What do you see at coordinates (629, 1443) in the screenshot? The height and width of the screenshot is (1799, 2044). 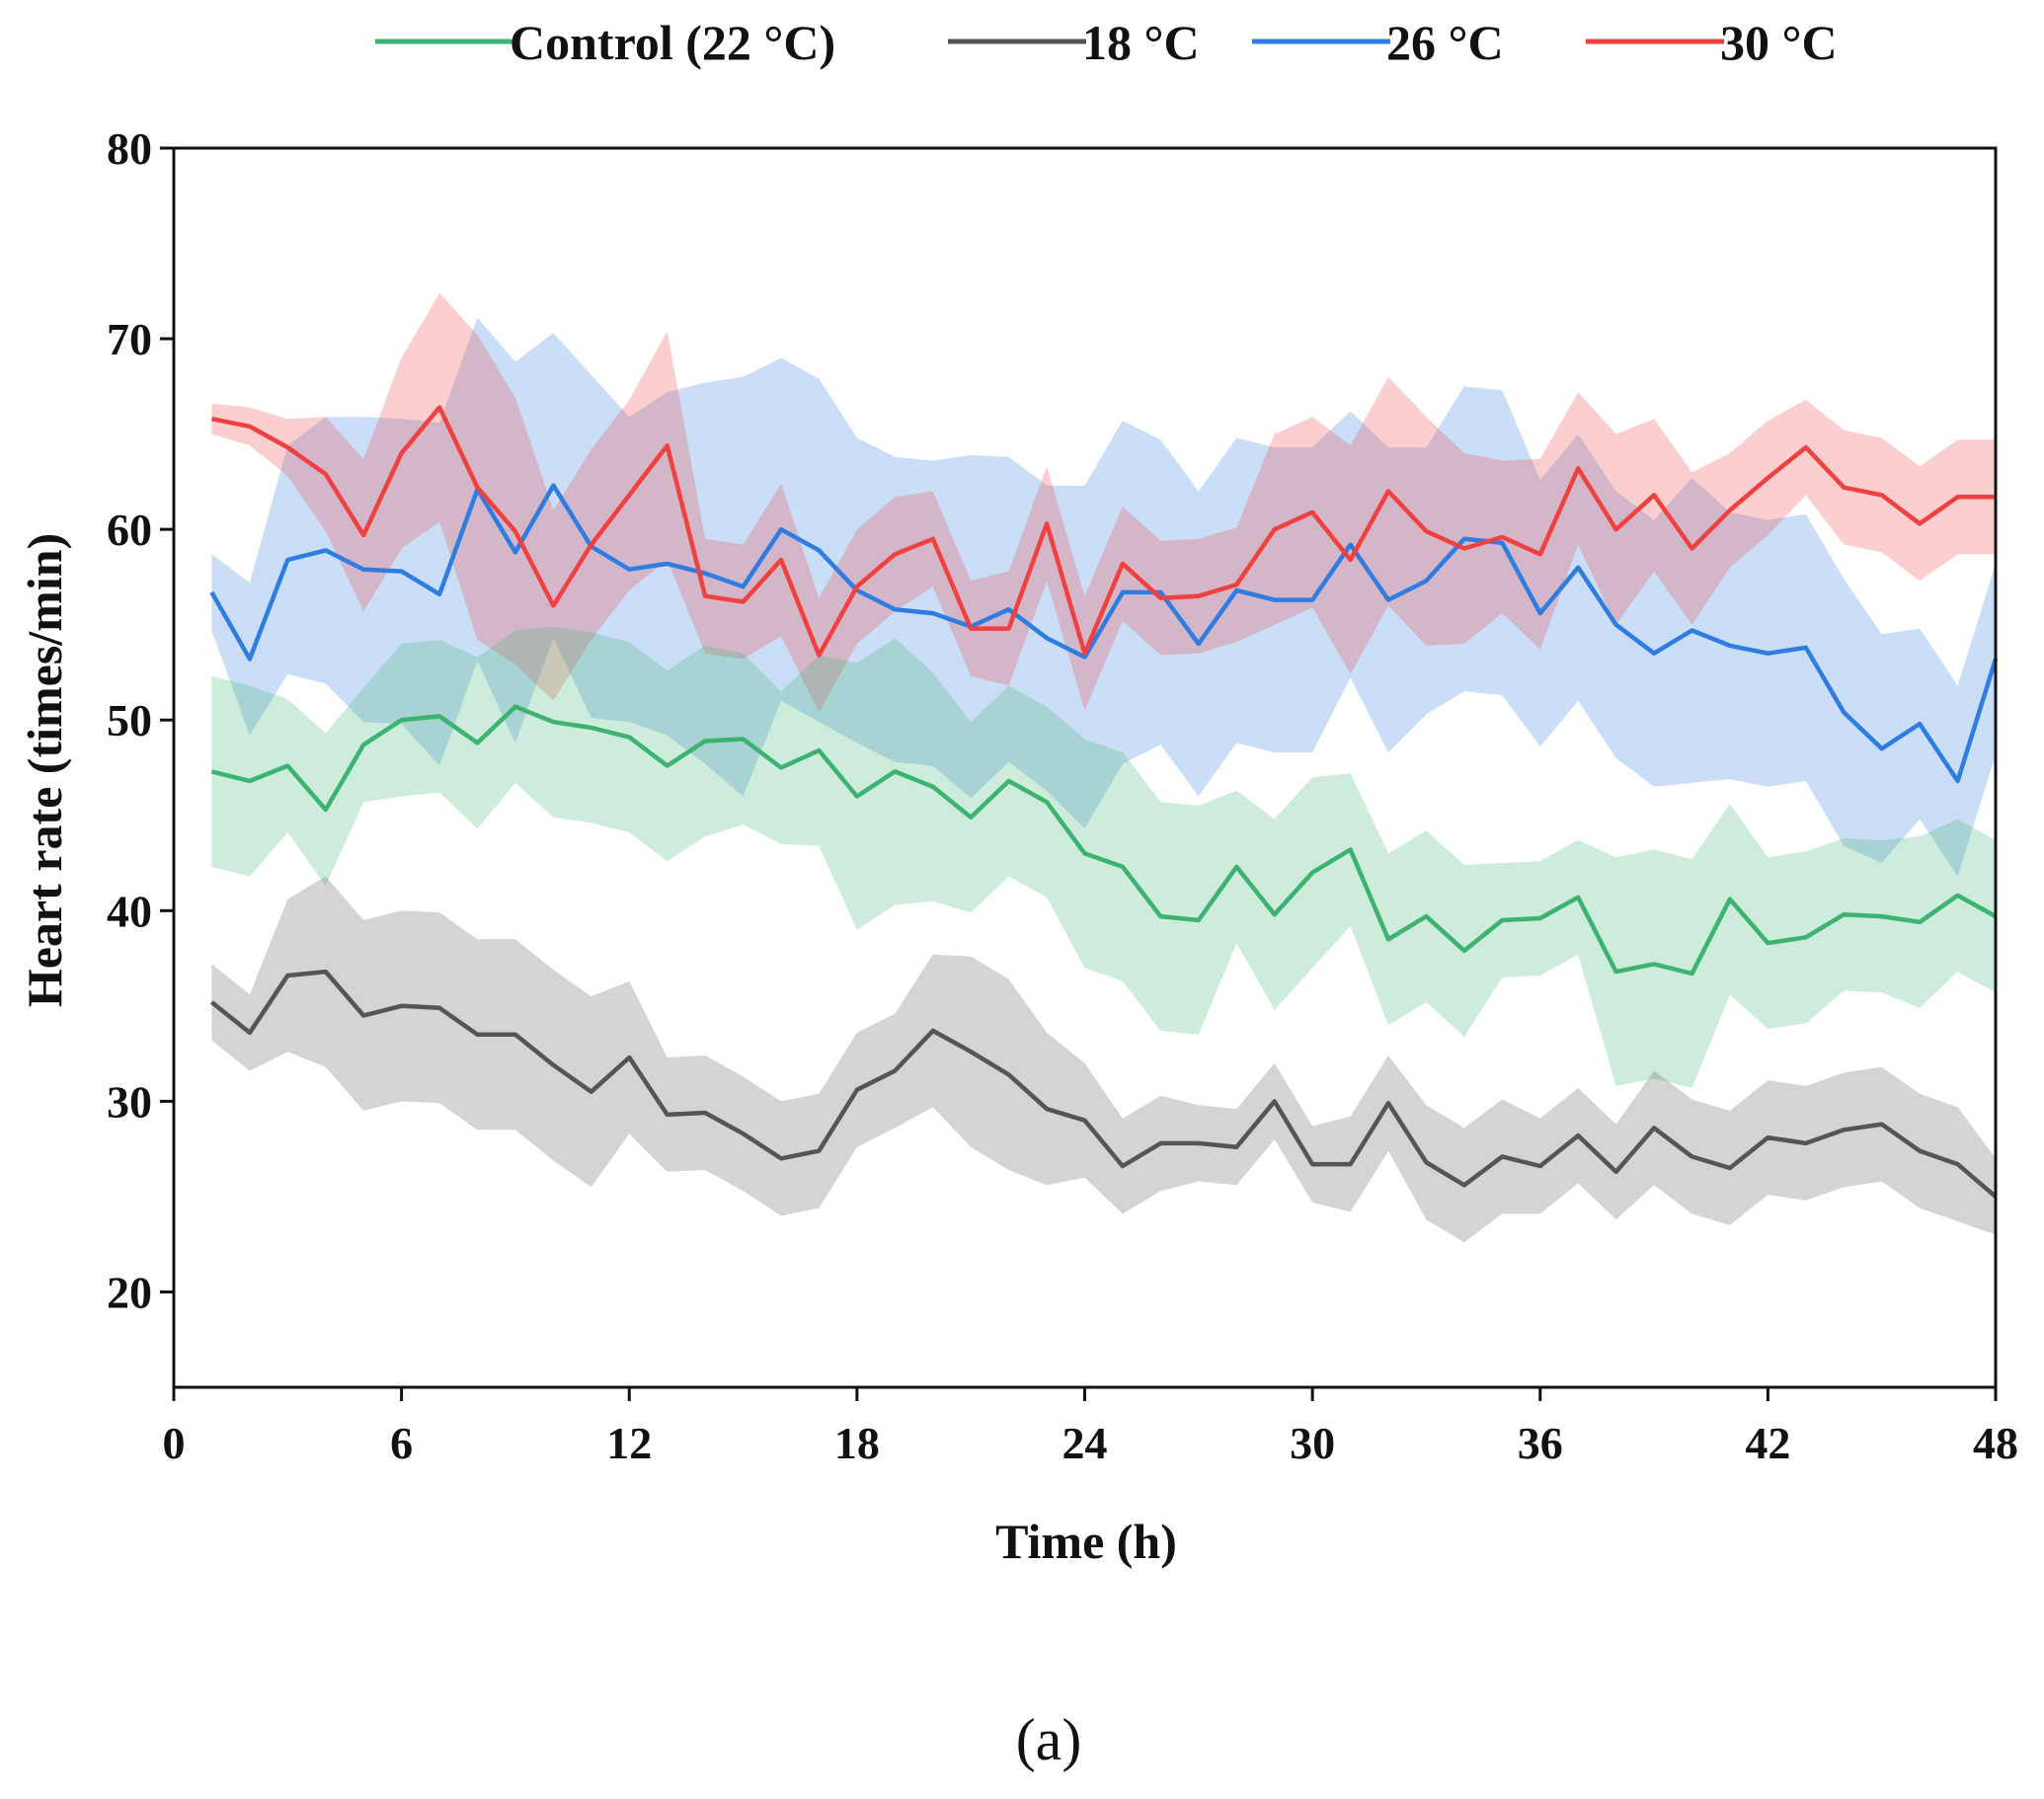 I see `x-tick-label: 12` at bounding box center [629, 1443].